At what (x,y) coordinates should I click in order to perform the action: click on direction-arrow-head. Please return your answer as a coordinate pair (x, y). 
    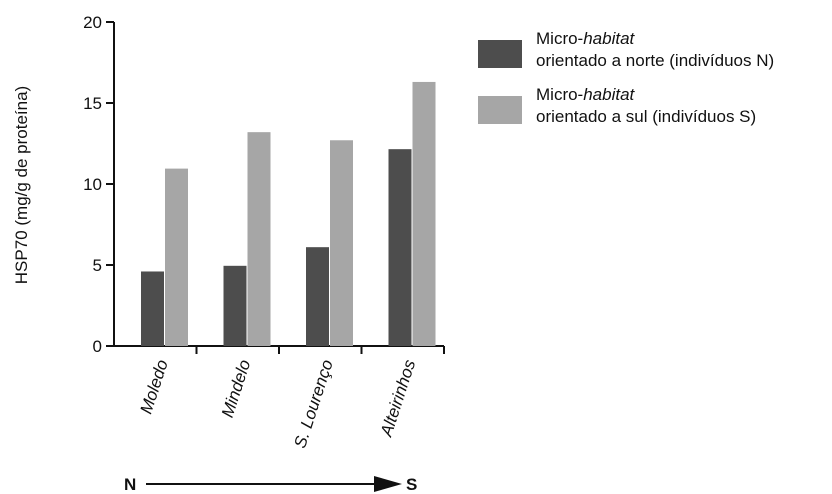
    Looking at the image, I should click on (388, 484).